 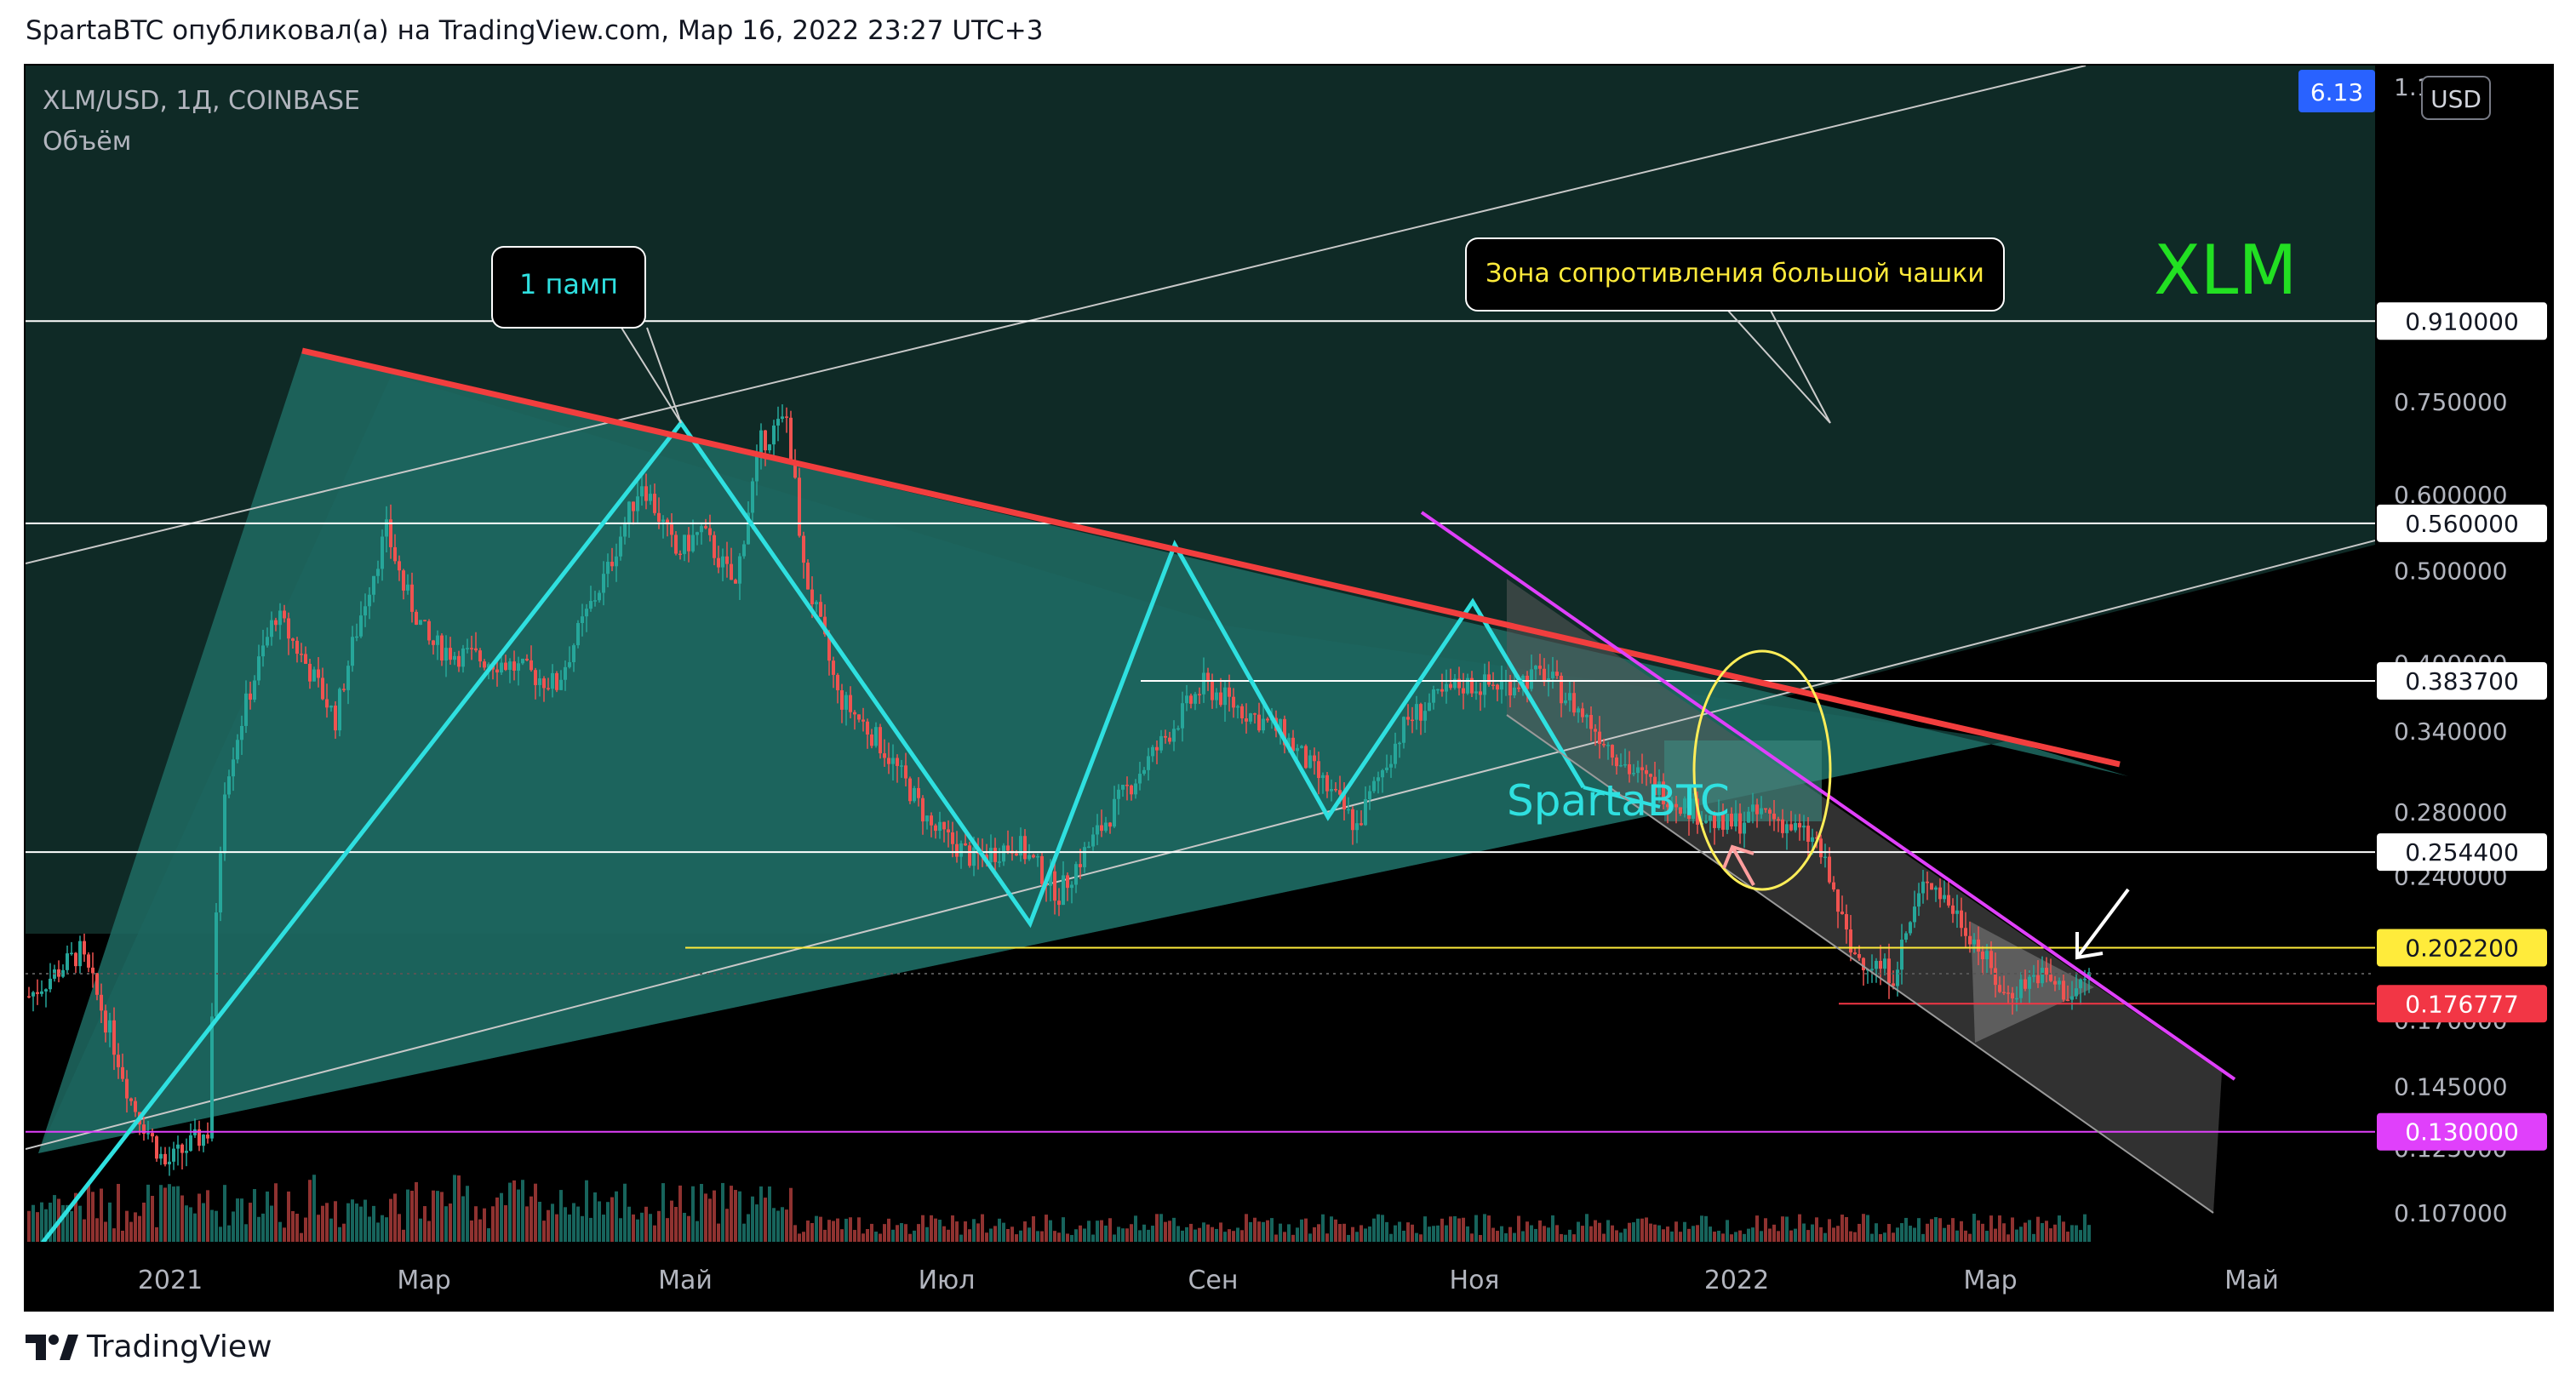 I want to click on price-tick-label-6: 0.280000, so click(x=2451, y=812).